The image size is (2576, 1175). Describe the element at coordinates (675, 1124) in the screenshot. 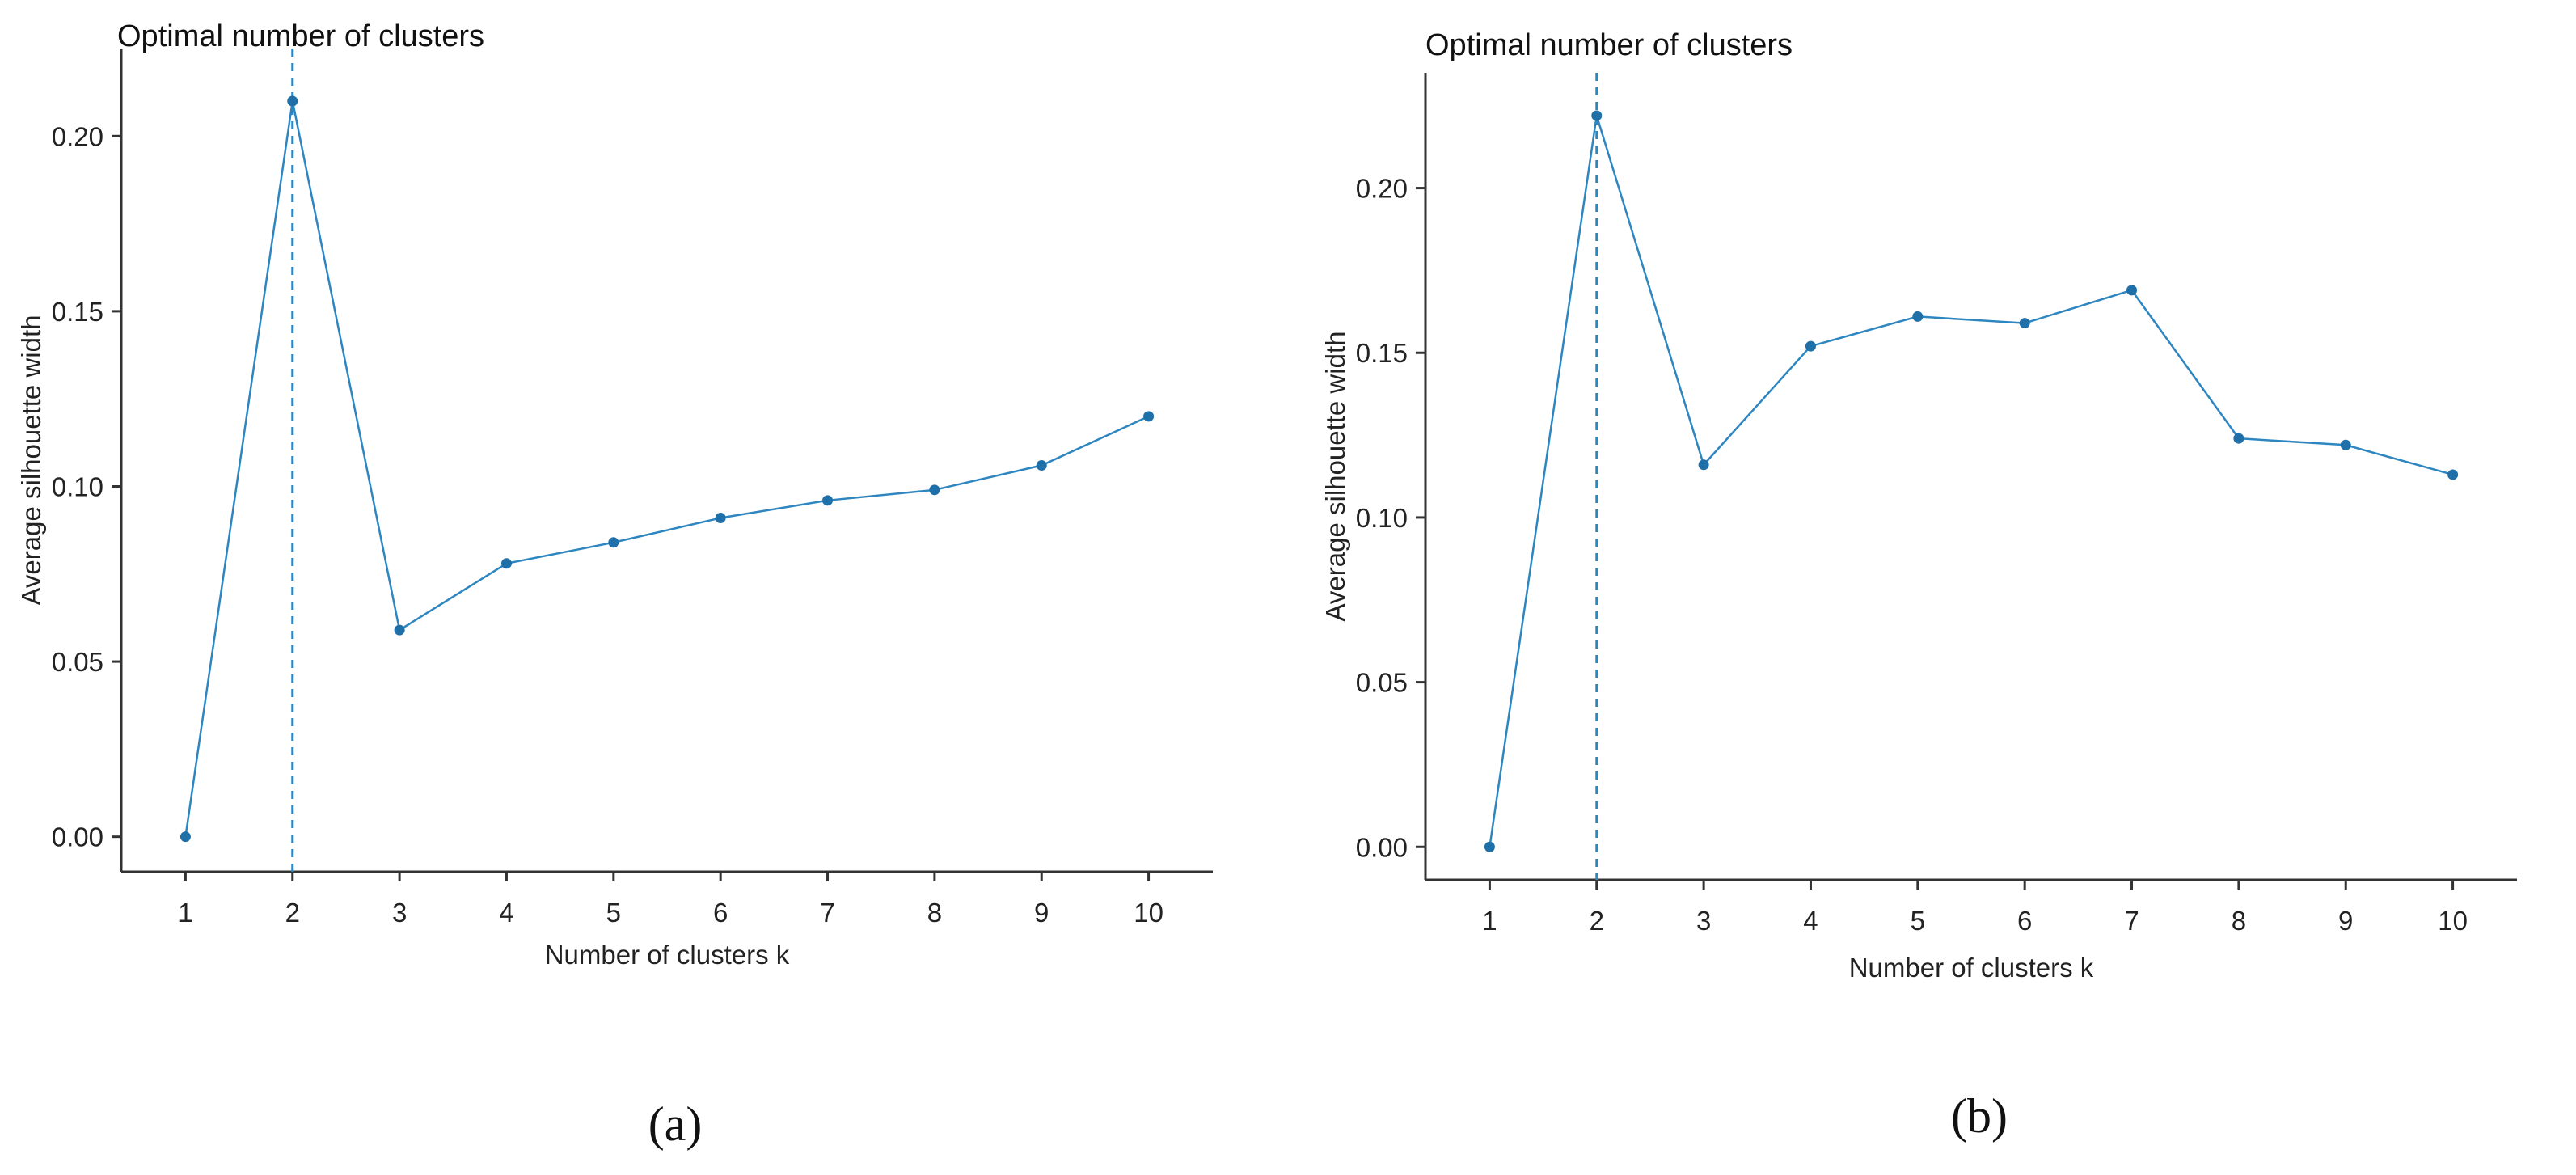

I see `panel-caption: (a)` at that location.